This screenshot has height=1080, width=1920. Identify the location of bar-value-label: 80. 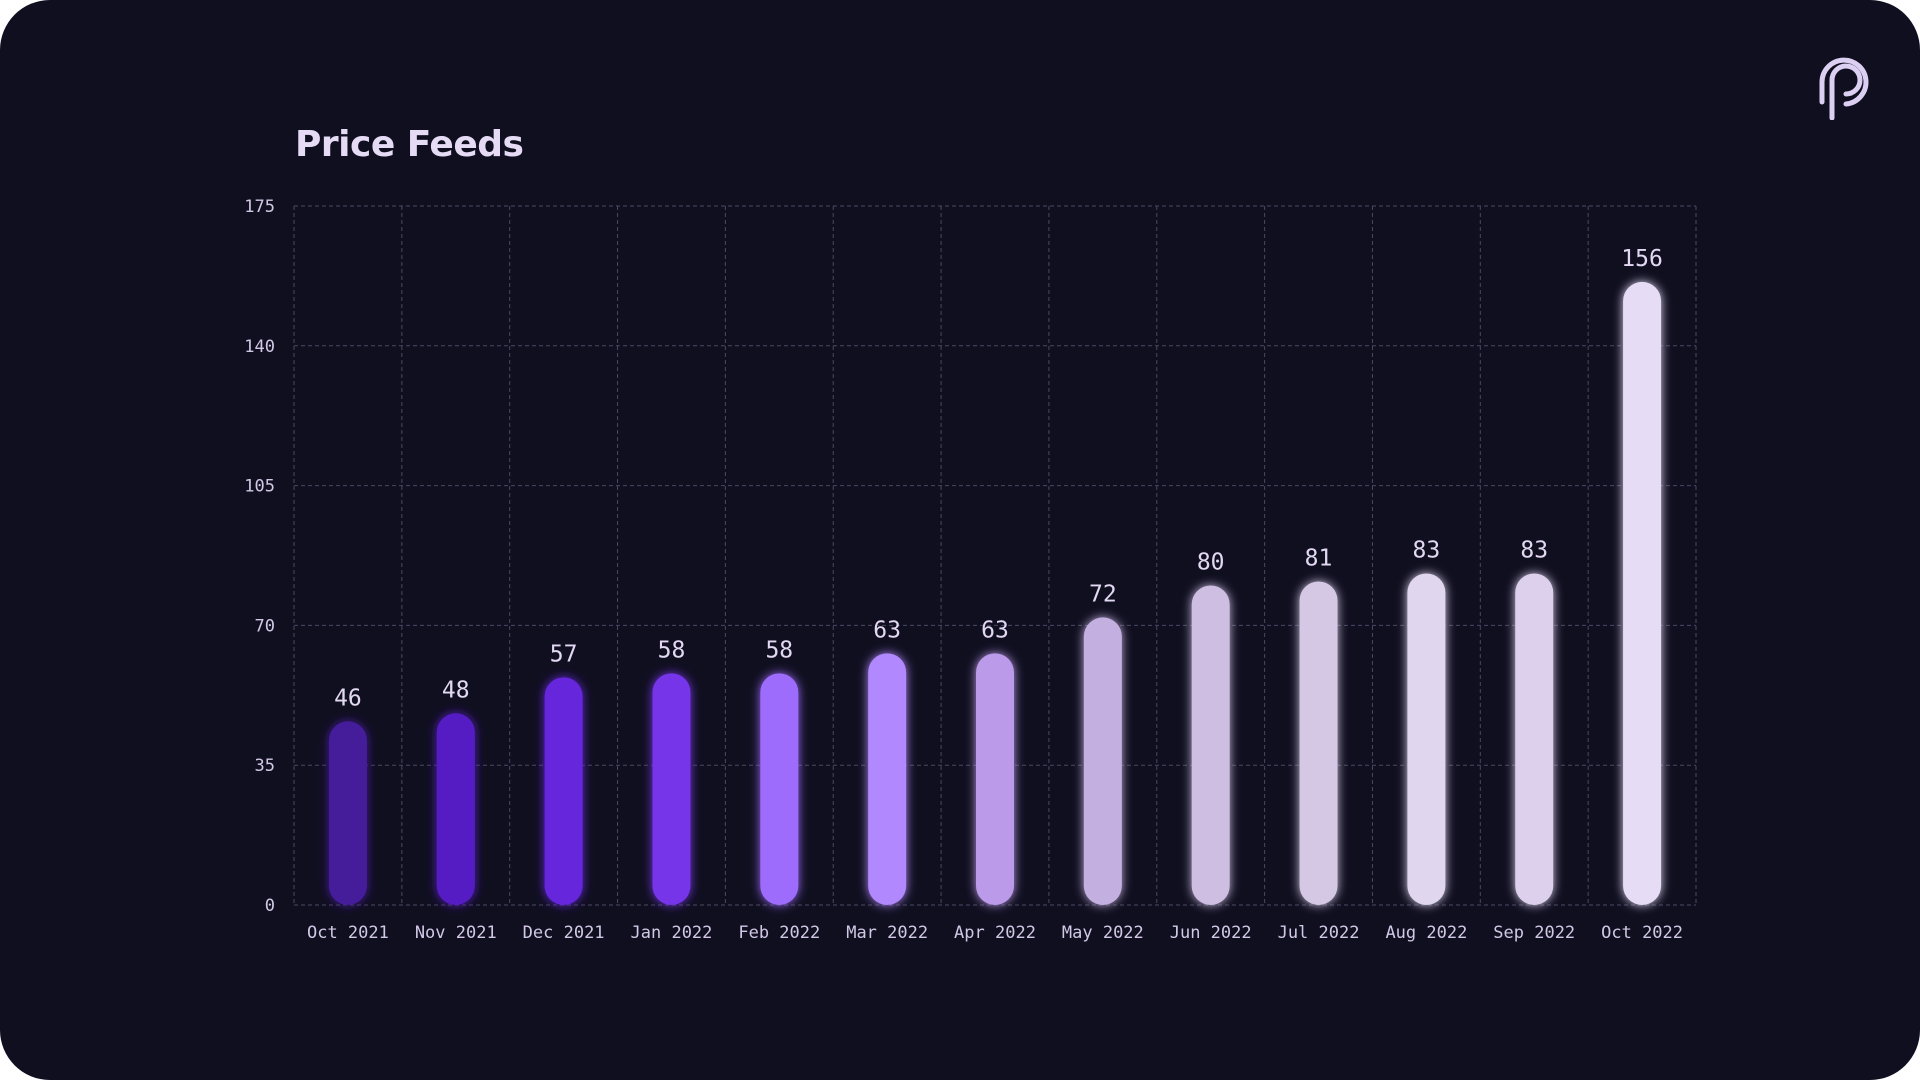
(1211, 562).